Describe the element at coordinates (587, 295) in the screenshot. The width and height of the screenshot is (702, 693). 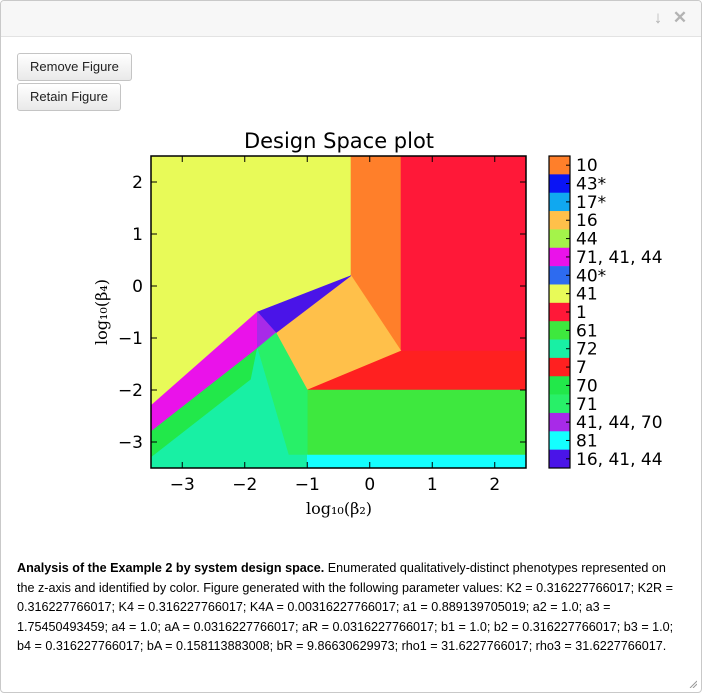
I see `legend-label: 41` at that location.